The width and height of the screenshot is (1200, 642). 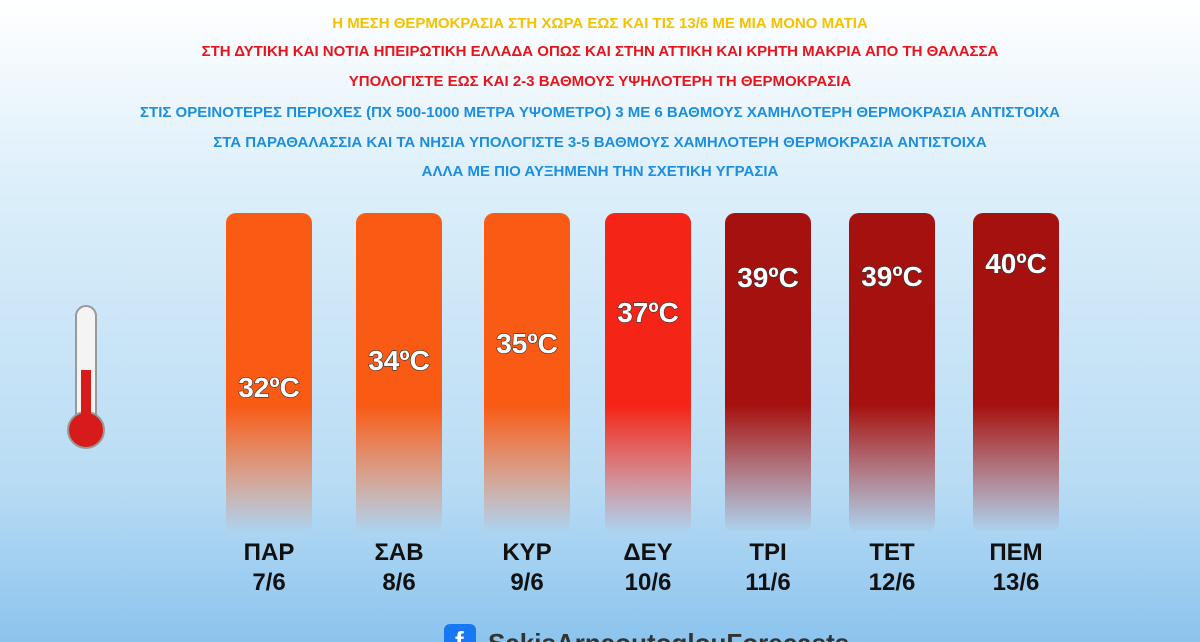 What do you see at coordinates (767, 582) in the screenshot?
I see `date-label: 11/6` at bounding box center [767, 582].